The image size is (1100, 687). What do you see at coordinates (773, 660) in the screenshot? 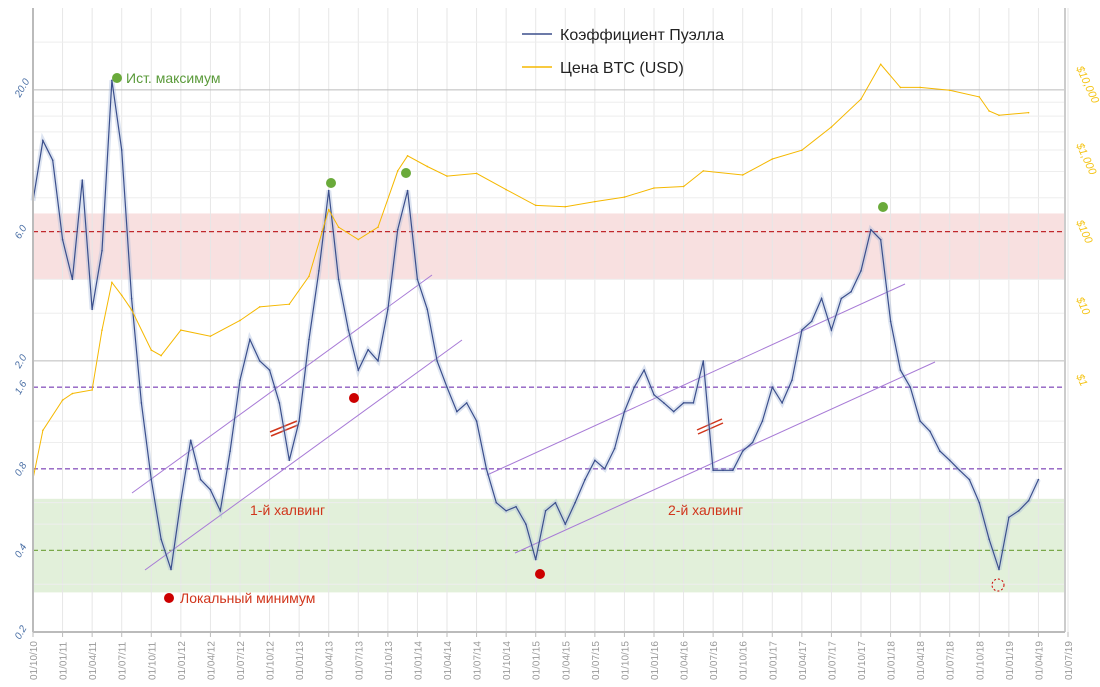
I see `x-tick-label: 01/01/17` at bounding box center [773, 660].